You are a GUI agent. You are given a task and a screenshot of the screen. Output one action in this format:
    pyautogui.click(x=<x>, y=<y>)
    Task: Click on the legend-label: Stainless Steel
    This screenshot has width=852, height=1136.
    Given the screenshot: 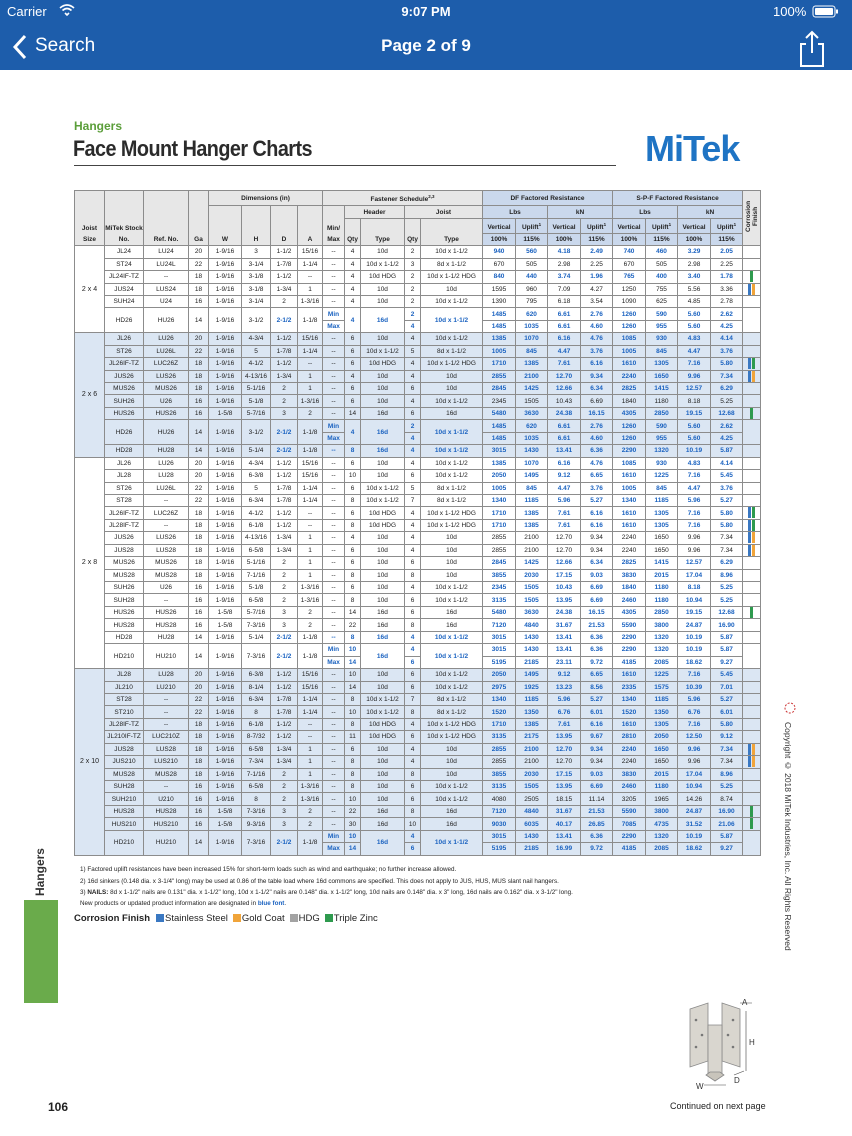 What is the action you would take?
    pyautogui.click(x=196, y=918)
    